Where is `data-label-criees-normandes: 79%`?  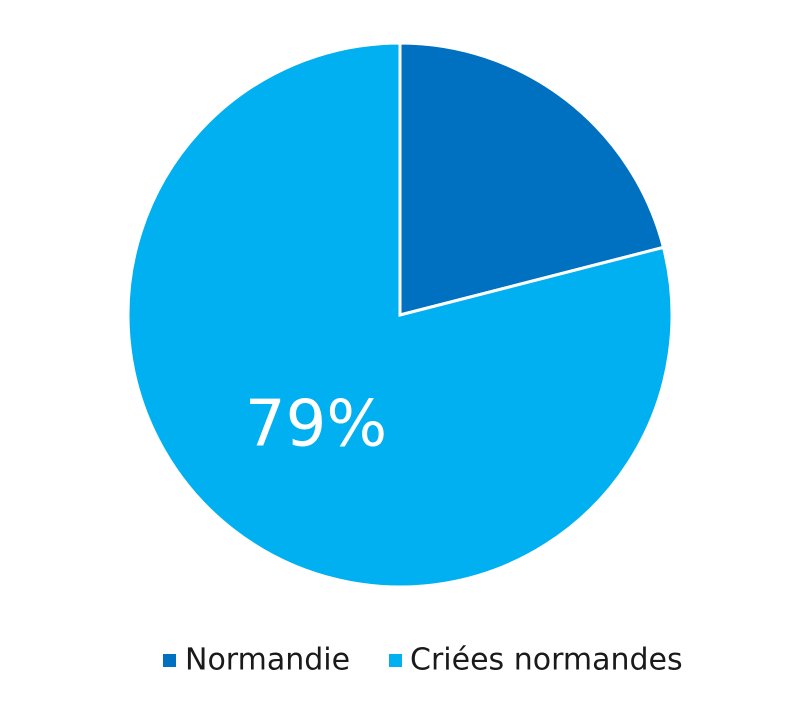 data-label-criees-normandes: 79% is located at coordinates (316, 425).